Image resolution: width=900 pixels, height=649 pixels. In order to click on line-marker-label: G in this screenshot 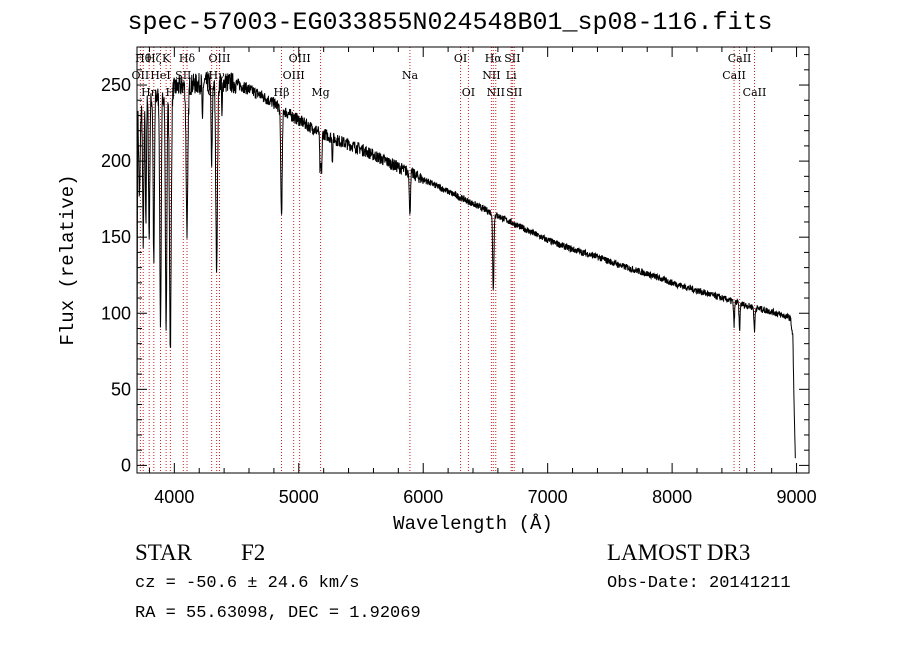, I will do `click(211, 92)`.